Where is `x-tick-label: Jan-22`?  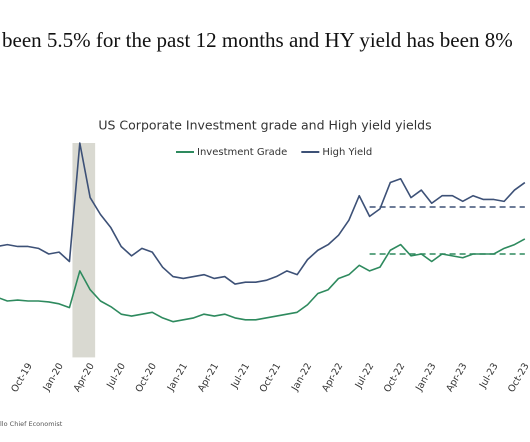
x-tick-label: Jan-22 is located at coordinates (301, 377).